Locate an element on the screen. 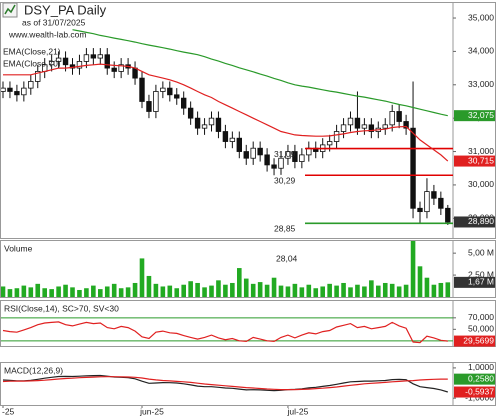 Image resolution: width=496 pixels, height=420 pixels. y-tick-label: 30,000 is located at coordinates (481, 184).